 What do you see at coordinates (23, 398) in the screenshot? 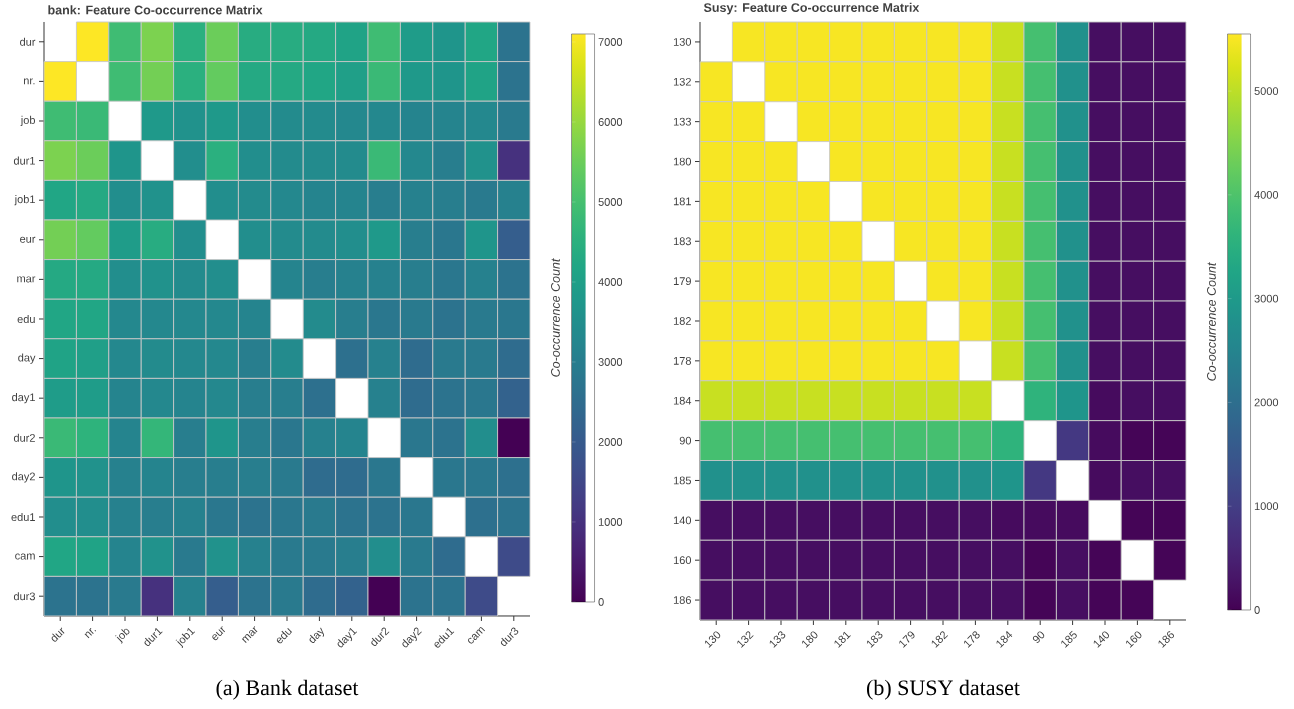
I see `y-tick-label: day1` at bounding box center [23, 398].